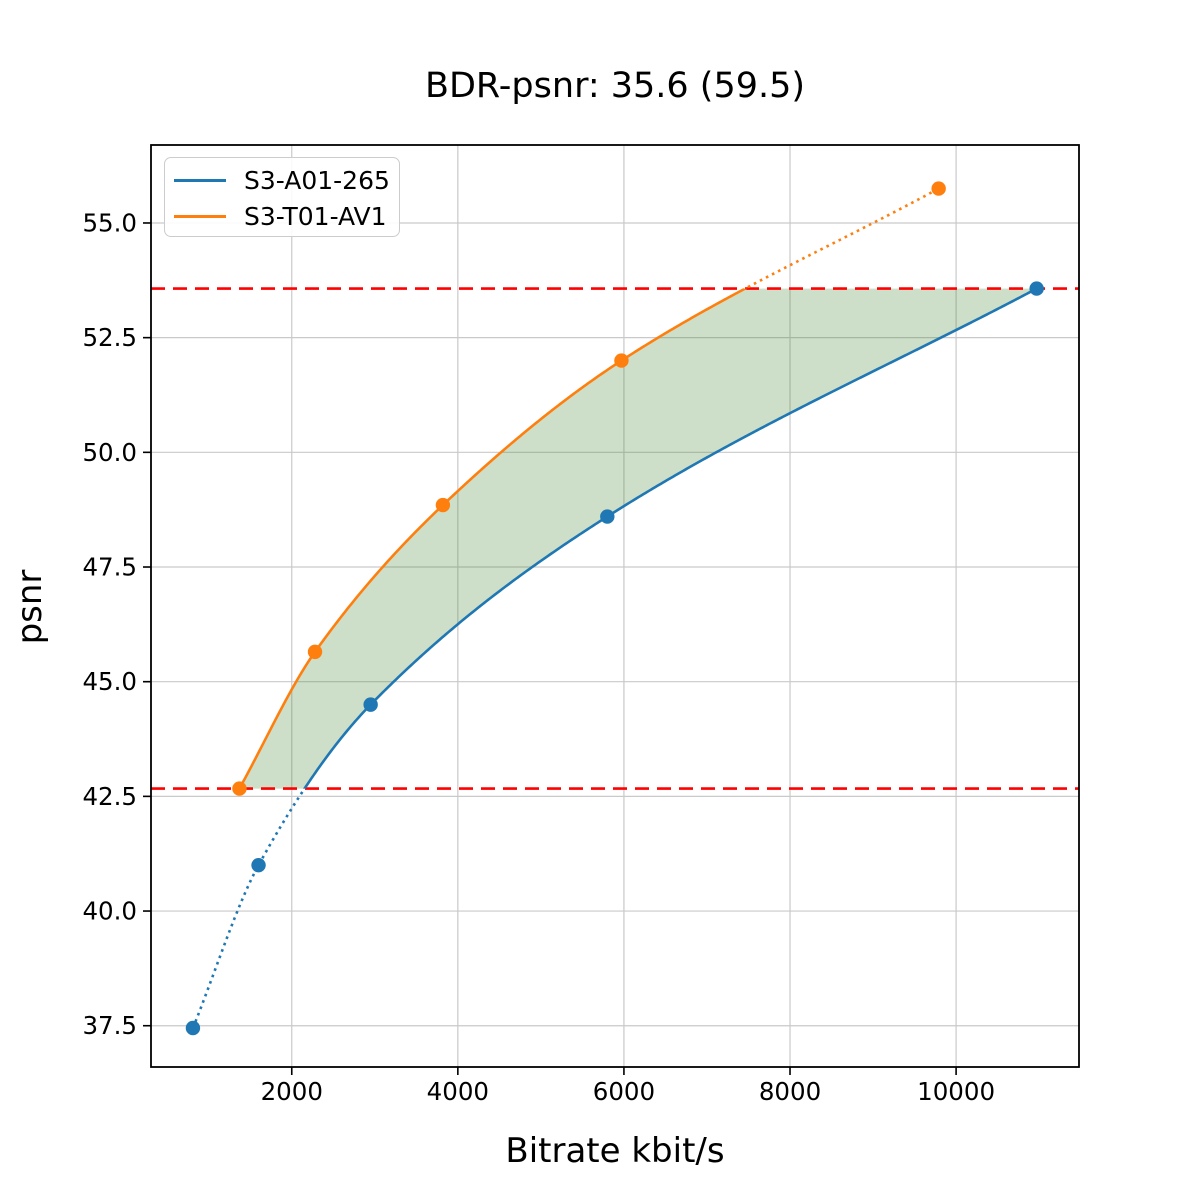  What do you see at coordinates (458, 1091) in the screenshot?
I see `x-tick-label: 4000` at bounding box center [458, 1091].